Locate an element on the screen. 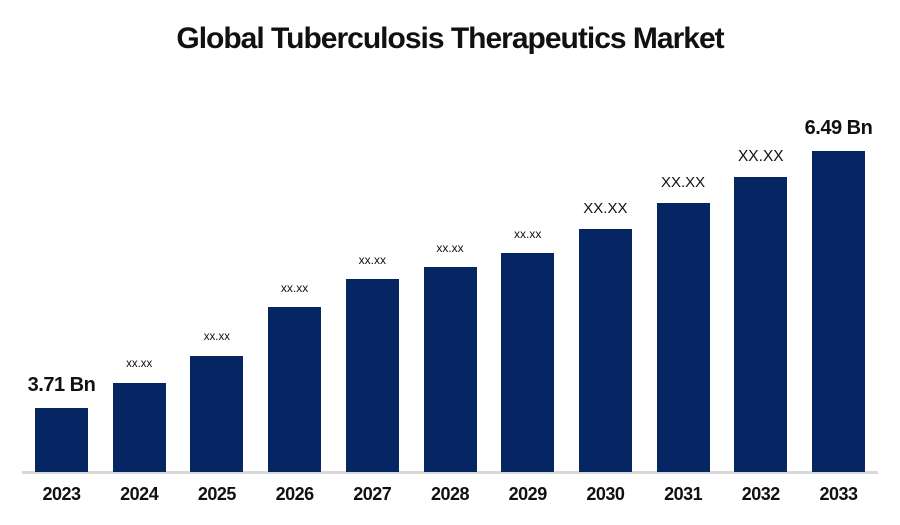 The height and width of the screenshot is (525, 900). x-tick-label-2026: 2026 is located at coordinates (295, 494).